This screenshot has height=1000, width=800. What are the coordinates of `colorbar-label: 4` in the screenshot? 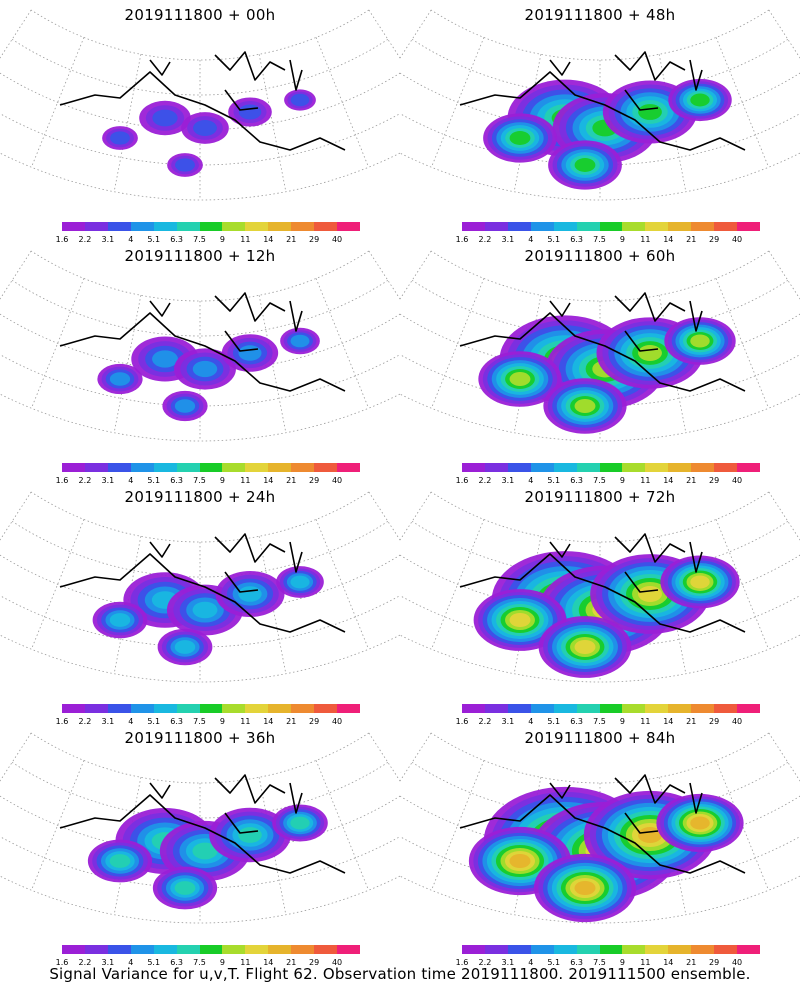 It's located at (131, 962).